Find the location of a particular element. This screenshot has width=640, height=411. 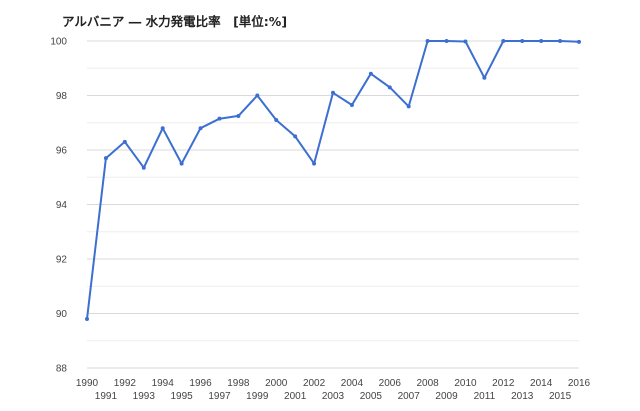

y-tick-label: 90 is located at coordinates (62, 314).